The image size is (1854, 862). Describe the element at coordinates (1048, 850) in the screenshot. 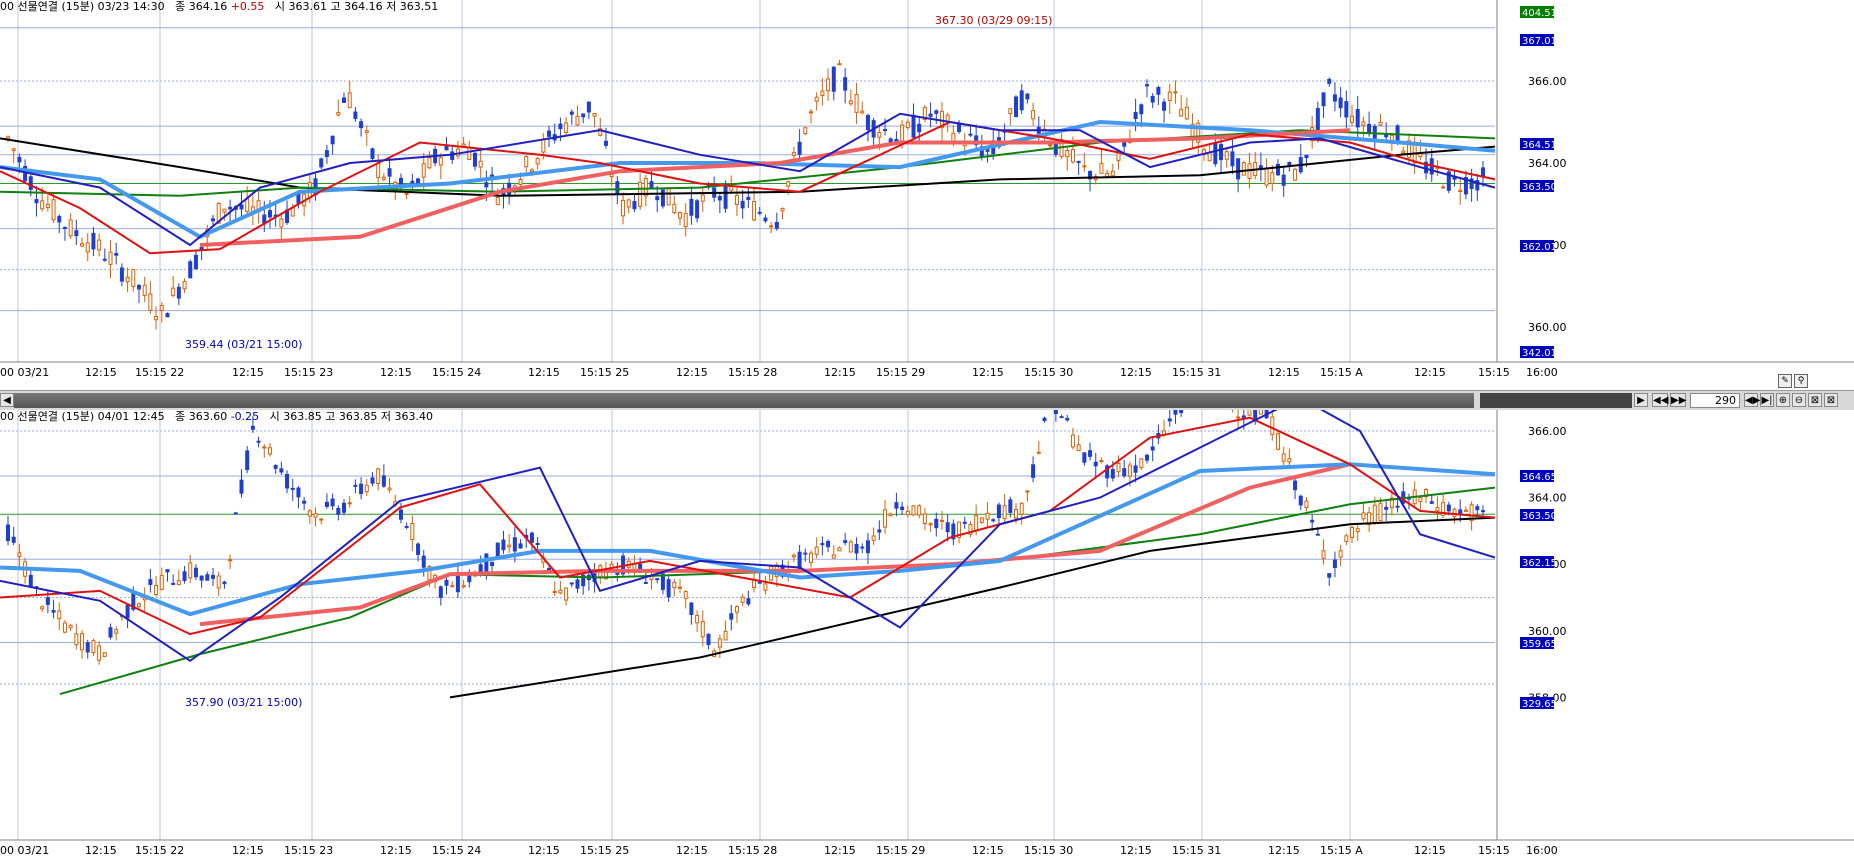

I see `time-axis-label: 15:15 30` at that location.